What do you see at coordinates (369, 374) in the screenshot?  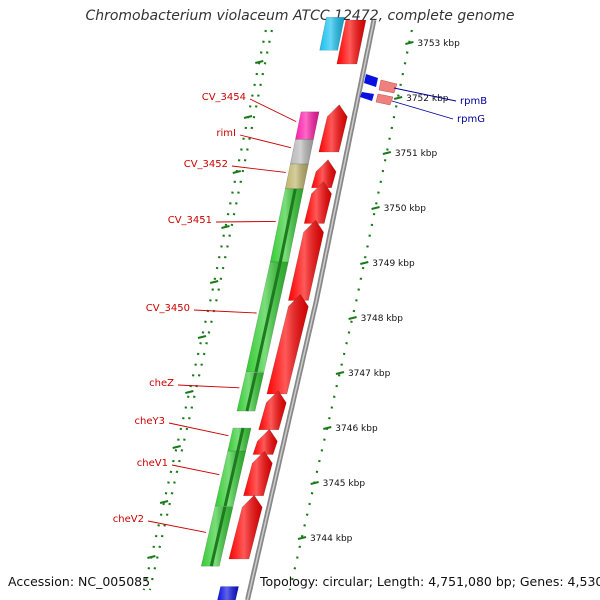 I see `scale-label: 3747 kbp` at bounding box center [369, 374].